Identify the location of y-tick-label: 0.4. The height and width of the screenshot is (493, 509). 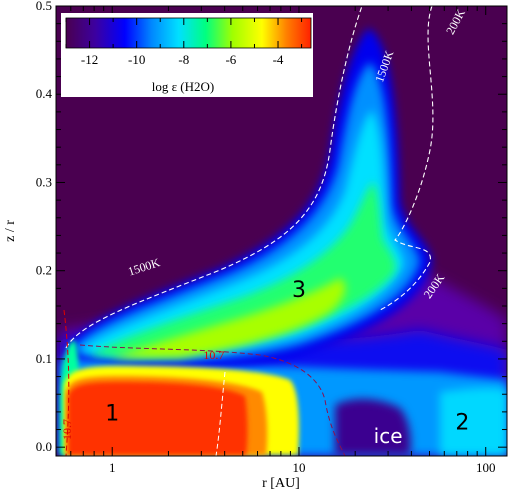
(44, 93).